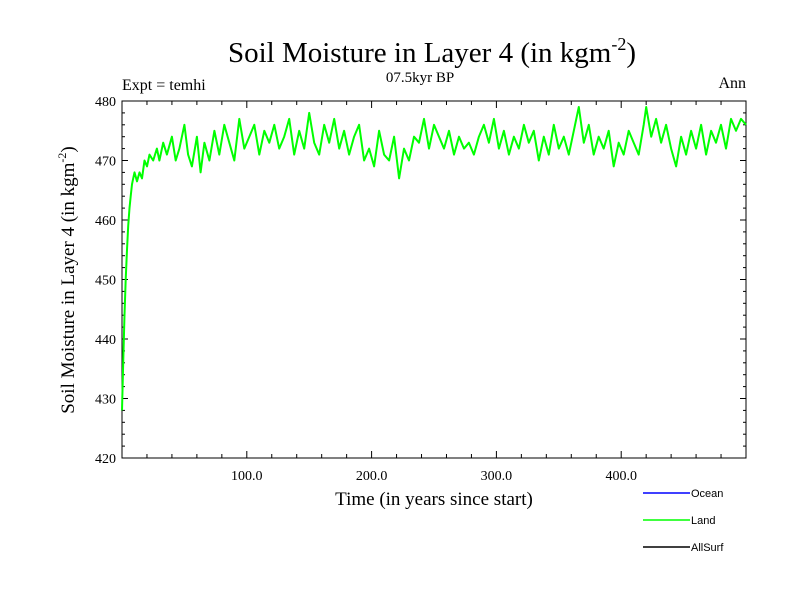  Describe the element at coordinates (732, 83) in the screenshot. I see `season-label: Ann` at that location.